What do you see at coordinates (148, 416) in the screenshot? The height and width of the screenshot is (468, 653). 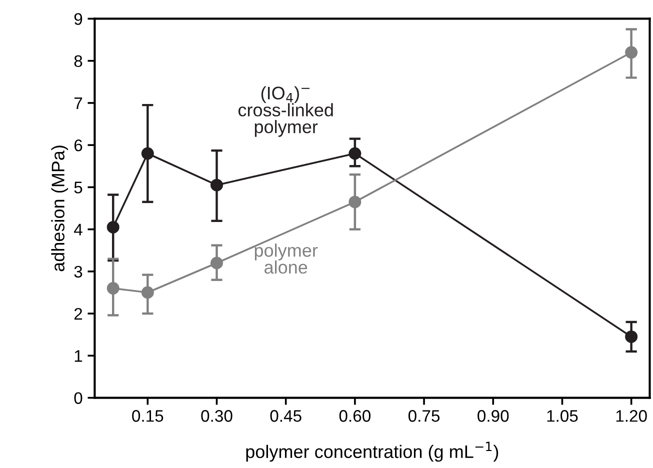 I see `x-tick-label: 0.15` at bounding box center [148, 416].